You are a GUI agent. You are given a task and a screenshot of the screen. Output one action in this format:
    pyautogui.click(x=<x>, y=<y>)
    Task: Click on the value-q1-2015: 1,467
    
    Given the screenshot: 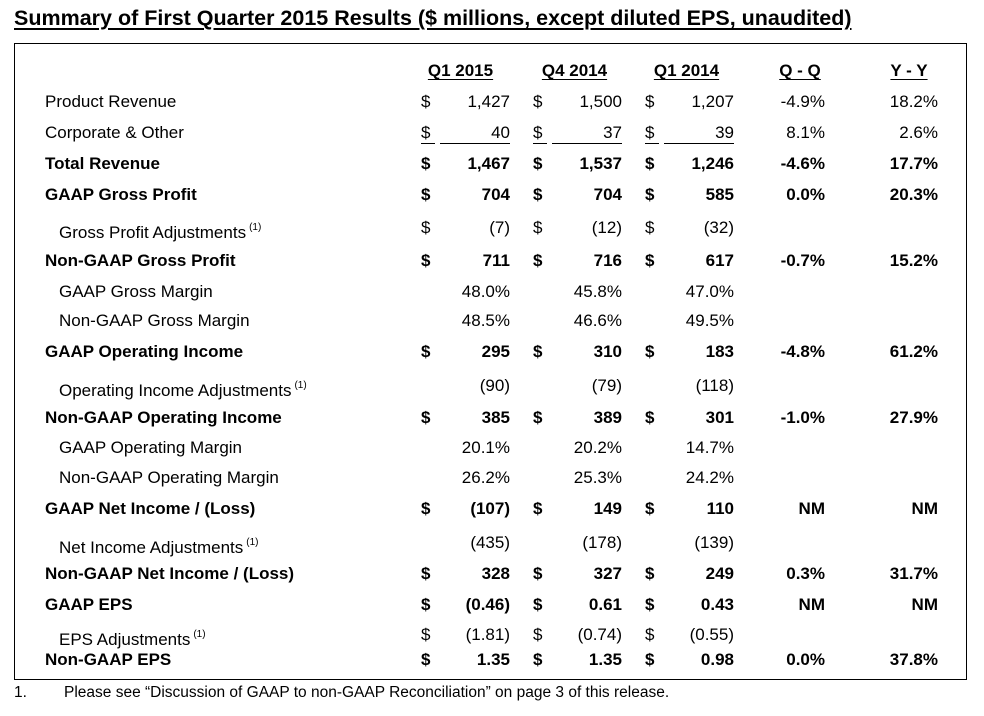 What is the action you would take?
    pyautogui.click(x=488, y=163)
    